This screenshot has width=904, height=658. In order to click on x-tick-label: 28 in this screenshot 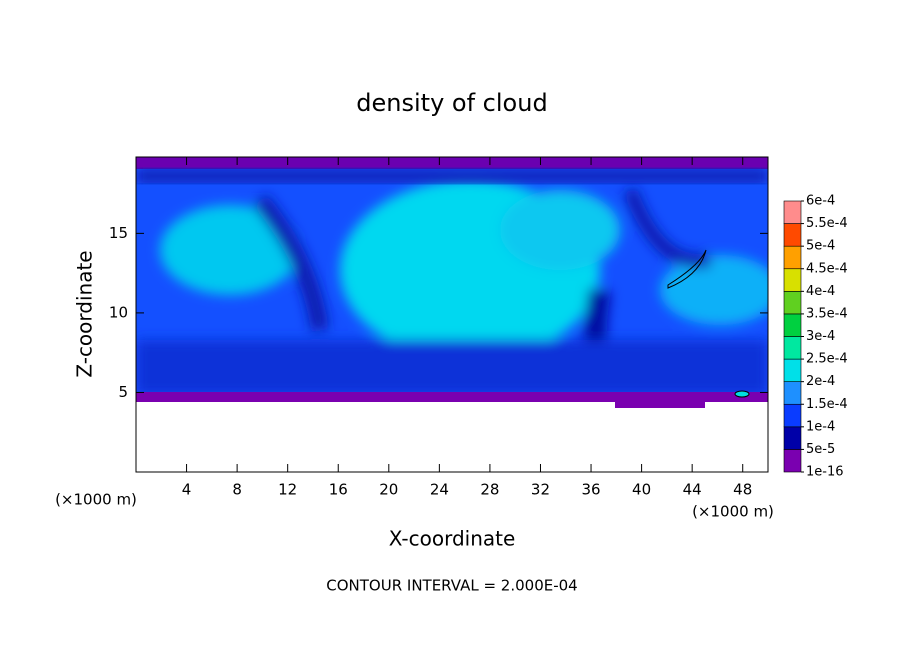, I will do `click(489, 490)`.